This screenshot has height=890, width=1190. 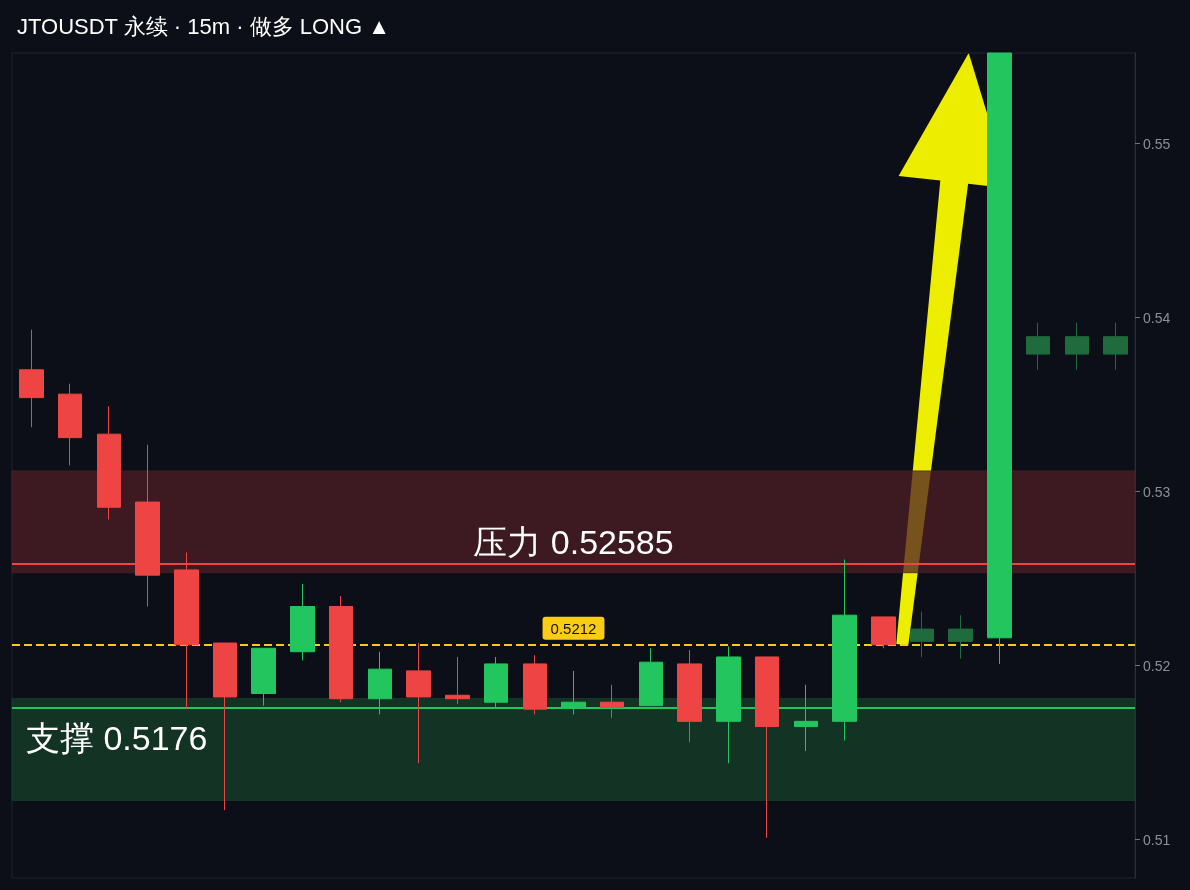 What do you see at coordinates (1157, 143) in the screenshot?
I see `y-tick-label: 0.55` at bounding box center [1157, 143].